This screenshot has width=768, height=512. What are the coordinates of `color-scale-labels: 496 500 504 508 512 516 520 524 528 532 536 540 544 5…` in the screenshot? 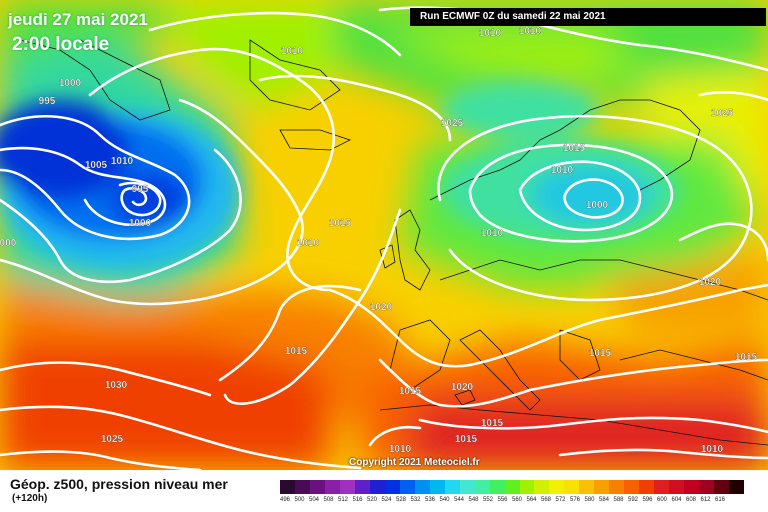 It's located at (519, 503).